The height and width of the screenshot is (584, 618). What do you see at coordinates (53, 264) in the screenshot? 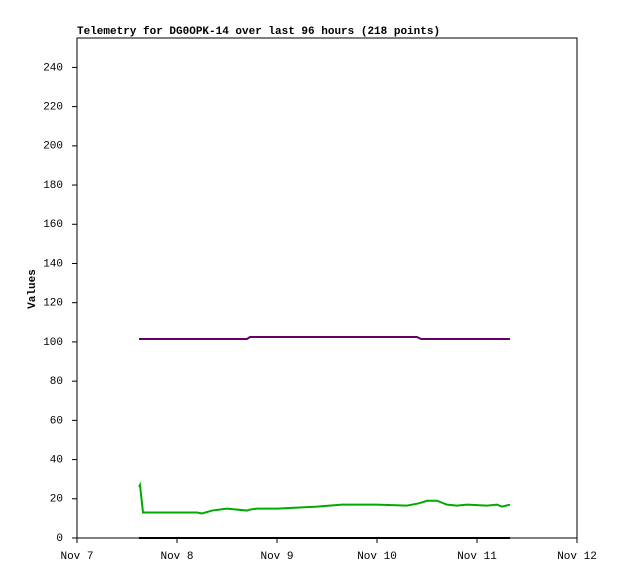
I see `y-tick-label: 140` at bounding box center [53, 264].